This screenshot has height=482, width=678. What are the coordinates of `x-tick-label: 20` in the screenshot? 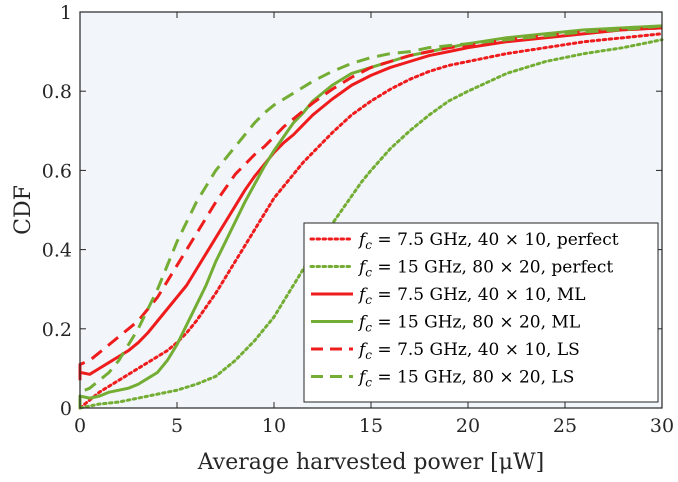 It's located at (468, 426).